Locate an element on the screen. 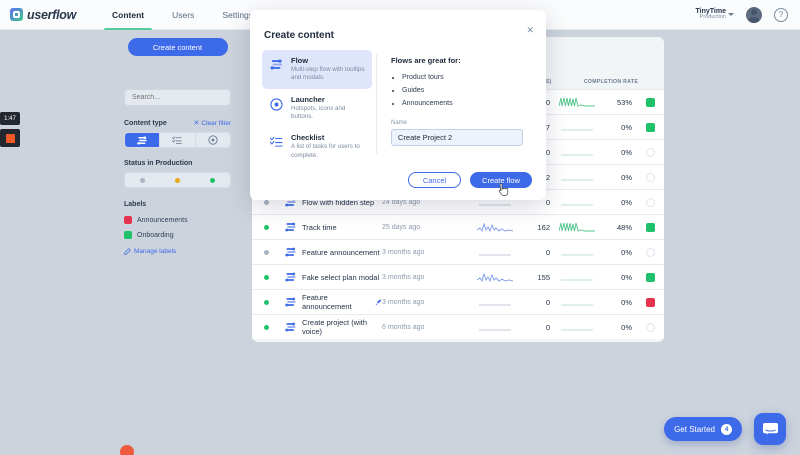 This screenshot has width=800, height=455. row-views-value: 155 is located at coordinates (543, 277).